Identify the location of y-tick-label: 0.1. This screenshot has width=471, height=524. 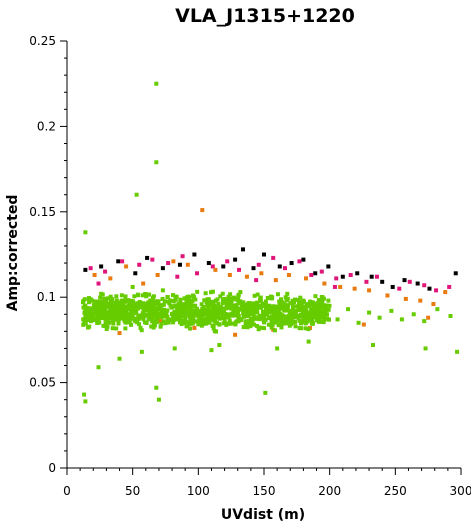
(46, 297).